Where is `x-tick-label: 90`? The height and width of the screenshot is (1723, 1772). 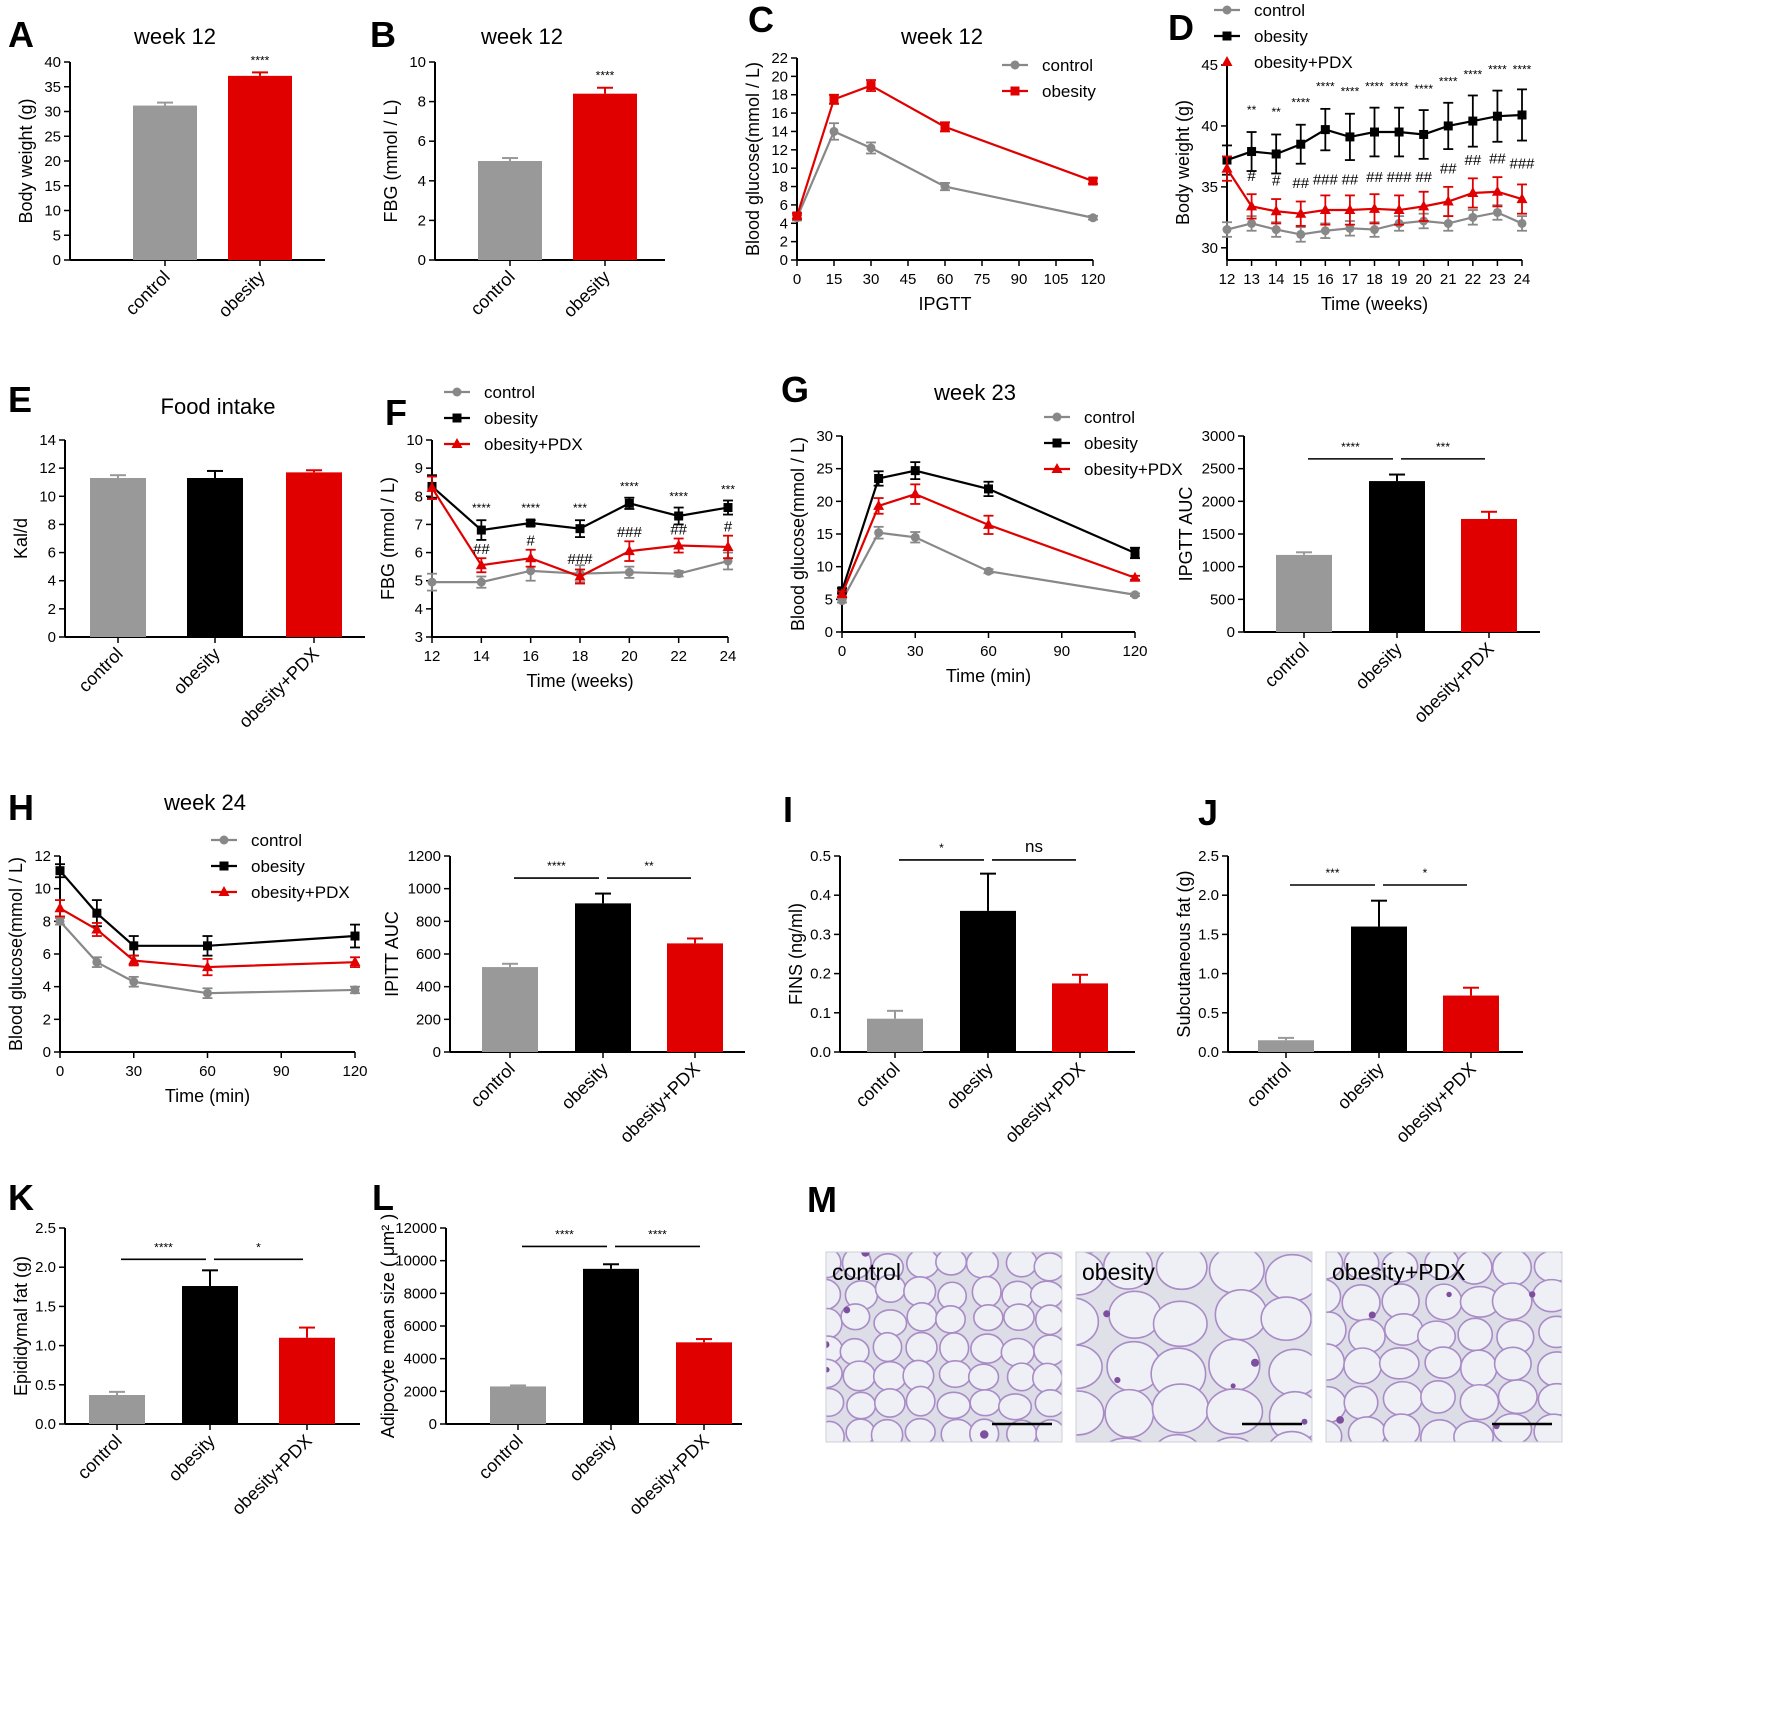
x-tick-label: 90 is located at coordinates (1019, 279).